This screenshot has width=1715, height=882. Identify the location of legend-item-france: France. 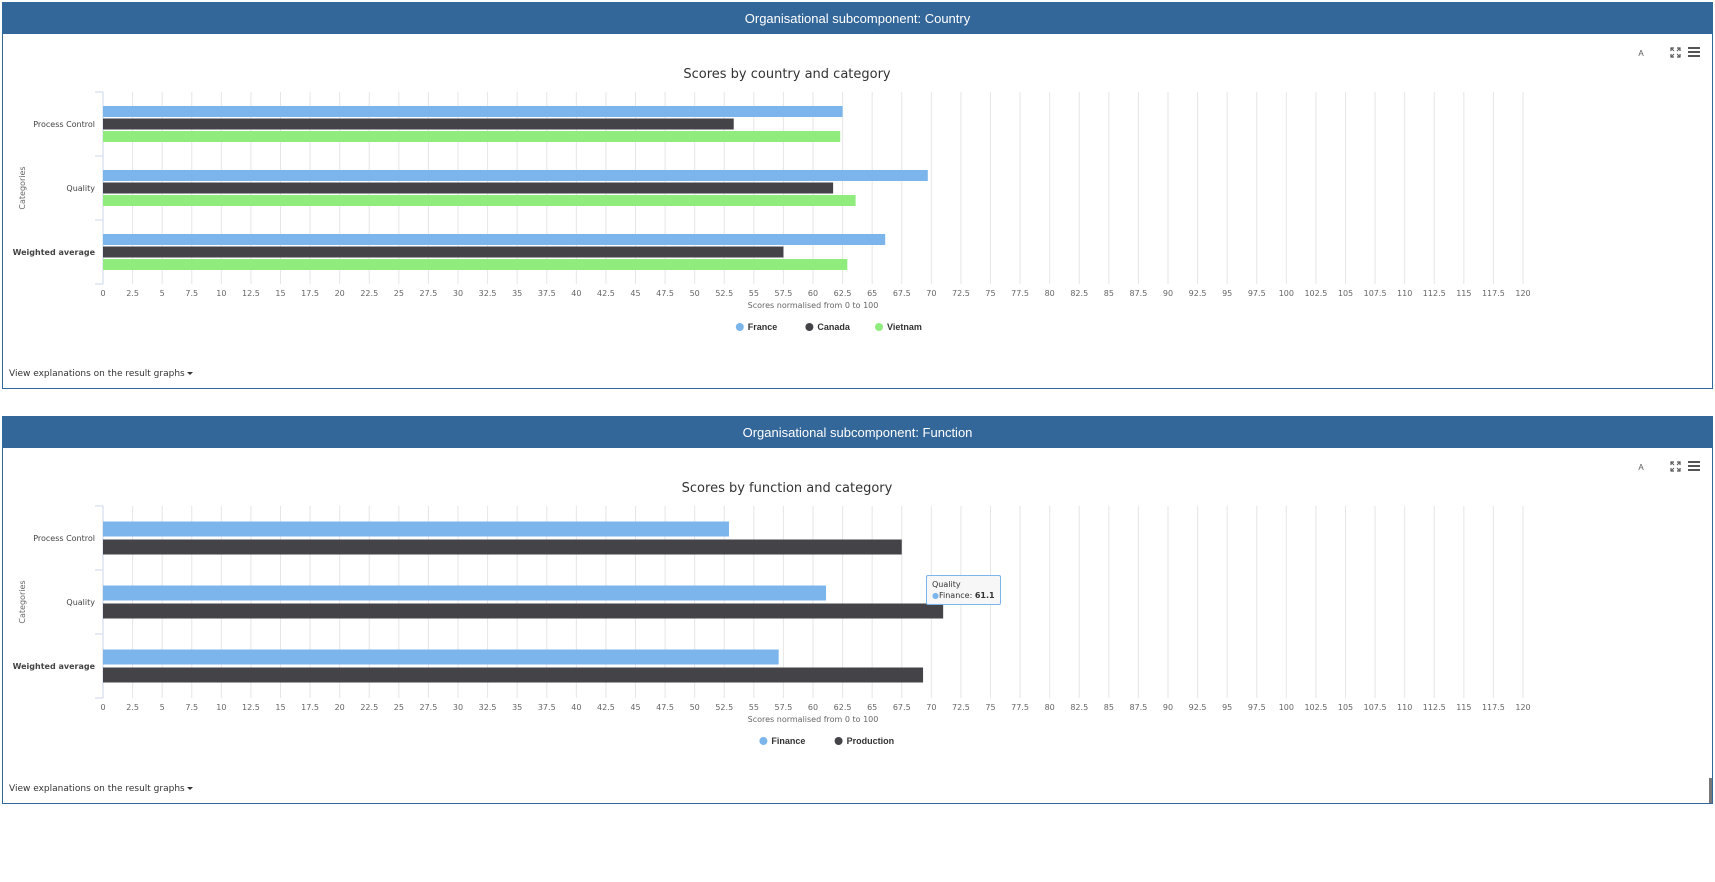
(756, 327).